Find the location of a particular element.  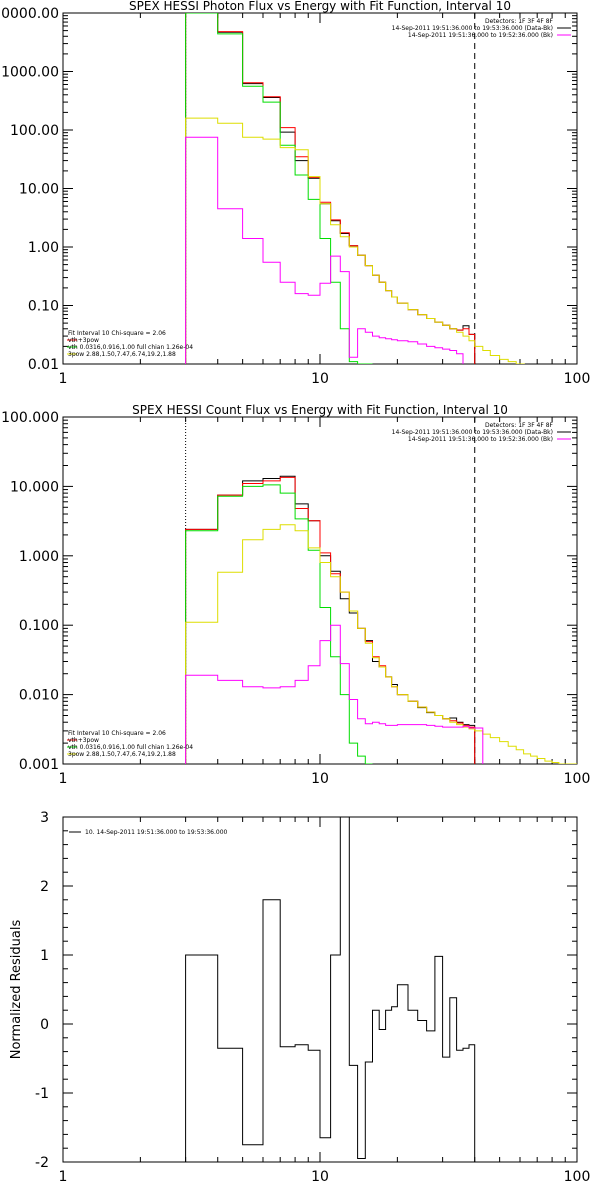

y-tick-label: 1.000 is located at coordinates (39, 557).